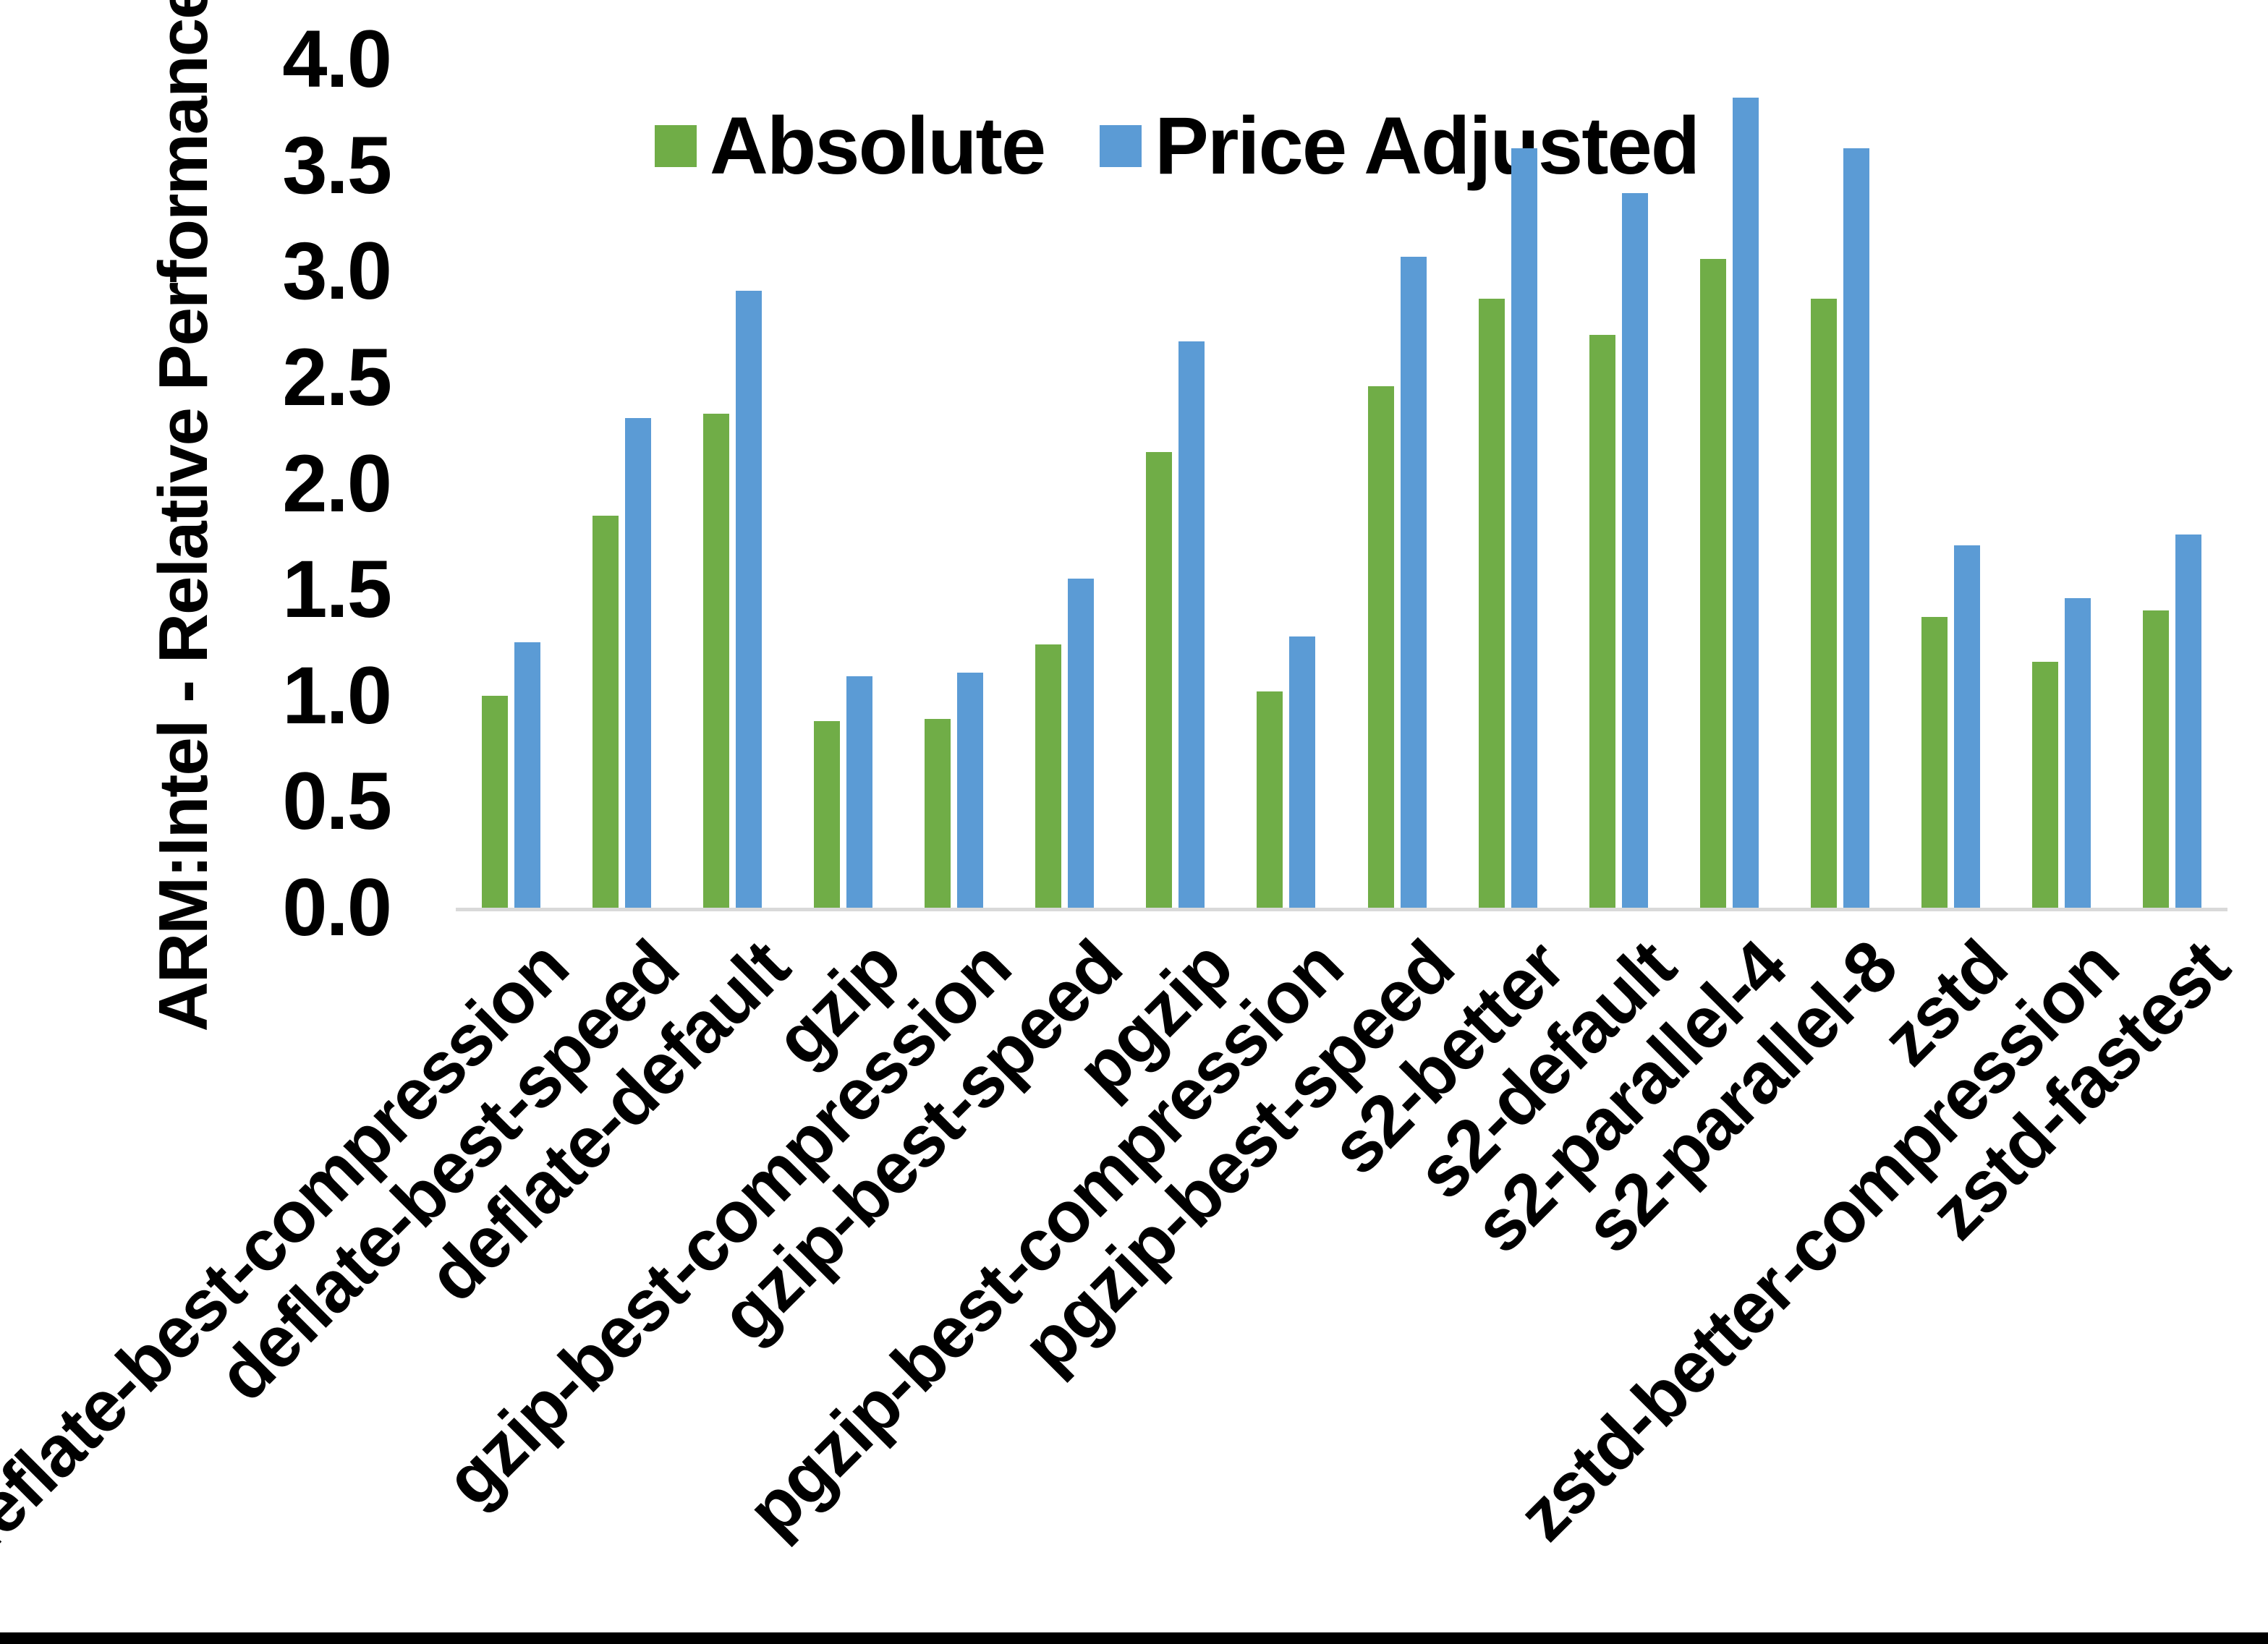 This screenshot has width=2268, height=1644. I want to click on y-tick-label: 1.0, so click(337, 695).